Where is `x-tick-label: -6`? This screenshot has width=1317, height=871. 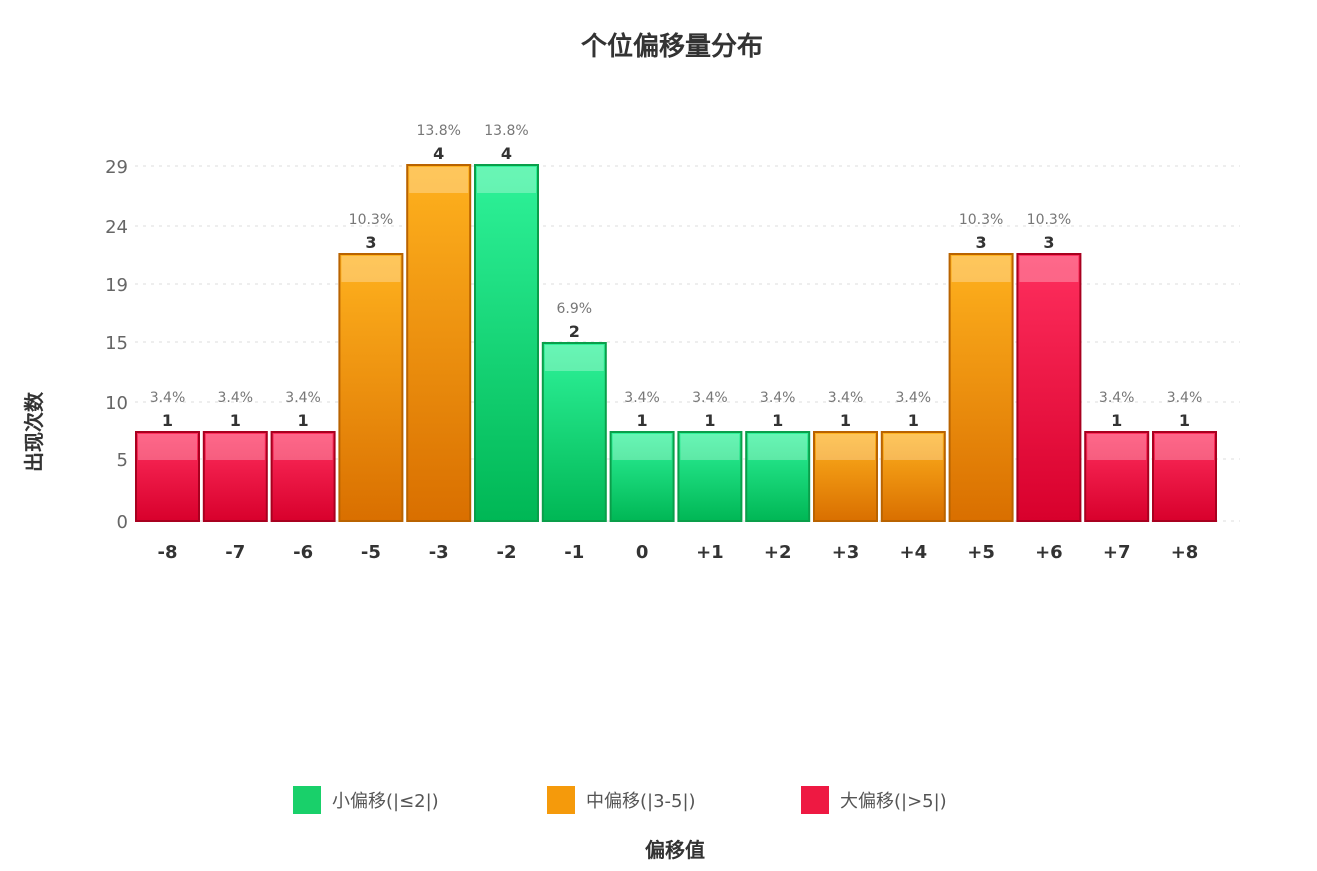 x-tick-label: -6 is located at coordinates (303, 552).